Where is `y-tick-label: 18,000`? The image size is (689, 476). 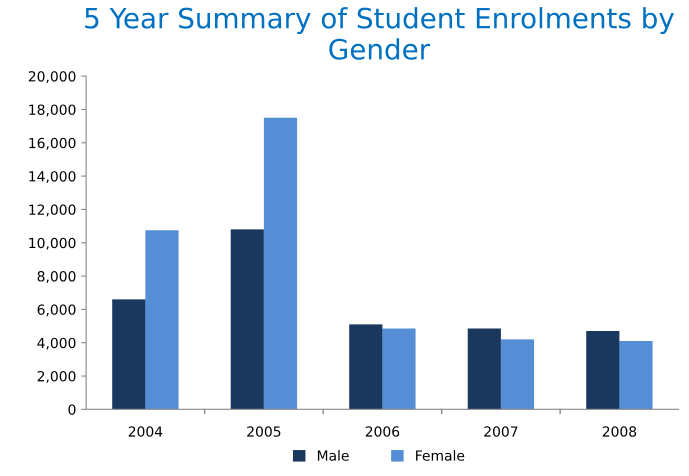
y-tick-label: 18,000 is located at coordinates (52, 110).